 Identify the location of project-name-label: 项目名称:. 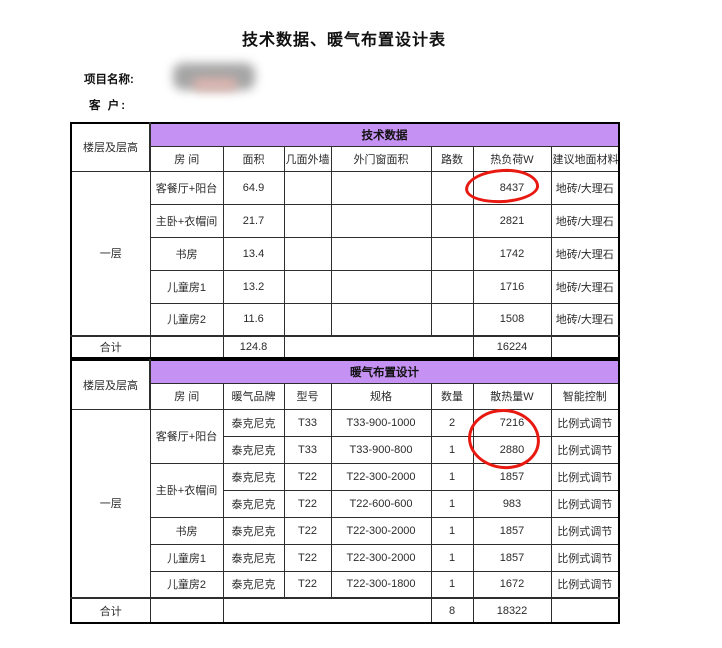
(109, 80).